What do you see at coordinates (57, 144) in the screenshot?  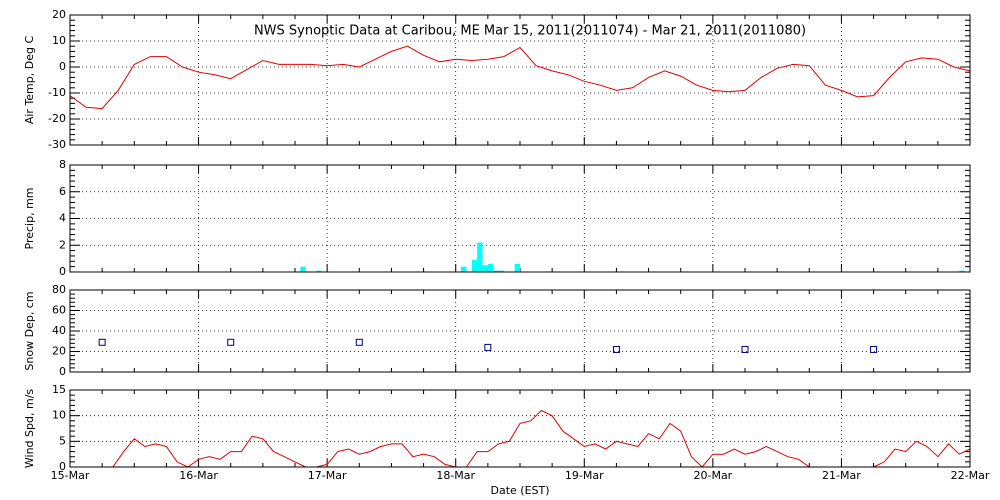 I see `y-tick-label: -30` at bounding box center [57, 144].